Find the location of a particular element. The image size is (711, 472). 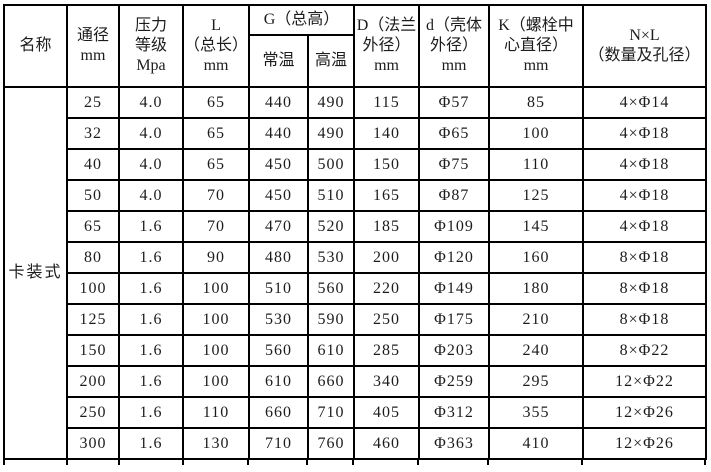

table-cell: 760 is located at coordinates (331, 443).